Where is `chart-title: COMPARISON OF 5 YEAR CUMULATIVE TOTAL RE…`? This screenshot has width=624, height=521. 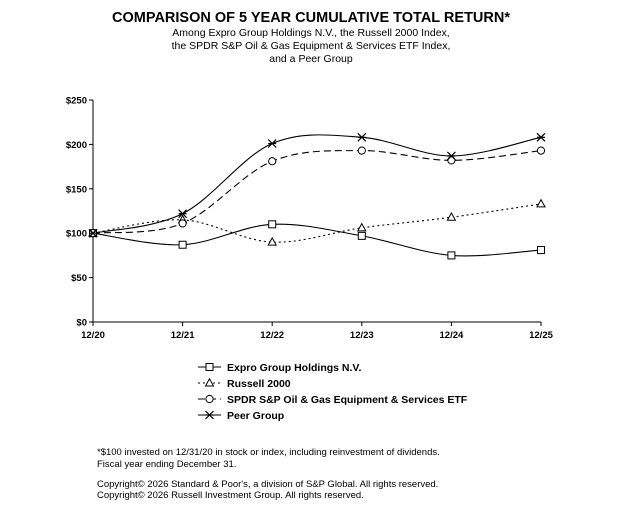 chart-title: COMPARISON OF 5 YEAR CUMULATIVE TOTAL RE… is located at coordinates (311, 18).